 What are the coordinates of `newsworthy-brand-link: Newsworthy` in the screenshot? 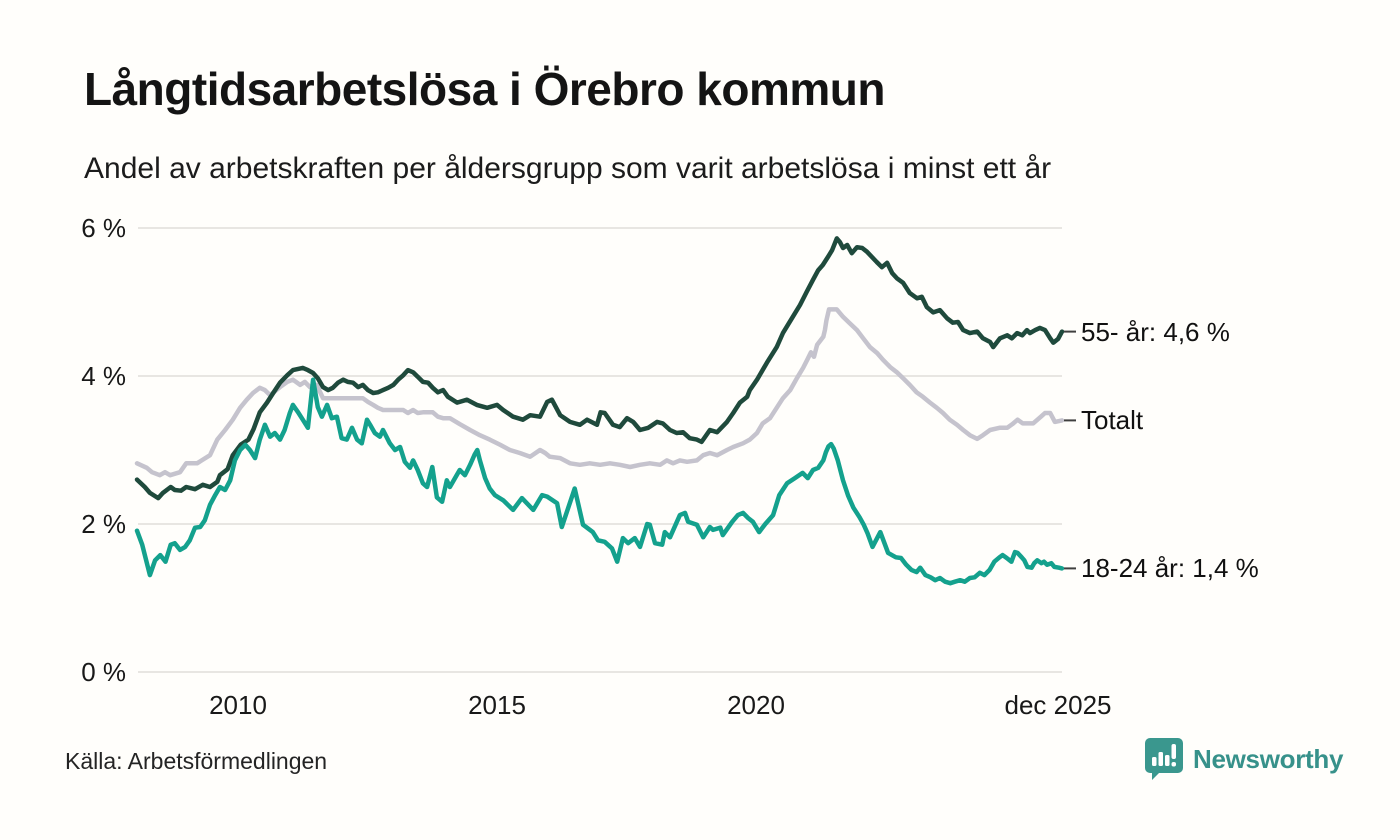 It's located at (1243, 759).